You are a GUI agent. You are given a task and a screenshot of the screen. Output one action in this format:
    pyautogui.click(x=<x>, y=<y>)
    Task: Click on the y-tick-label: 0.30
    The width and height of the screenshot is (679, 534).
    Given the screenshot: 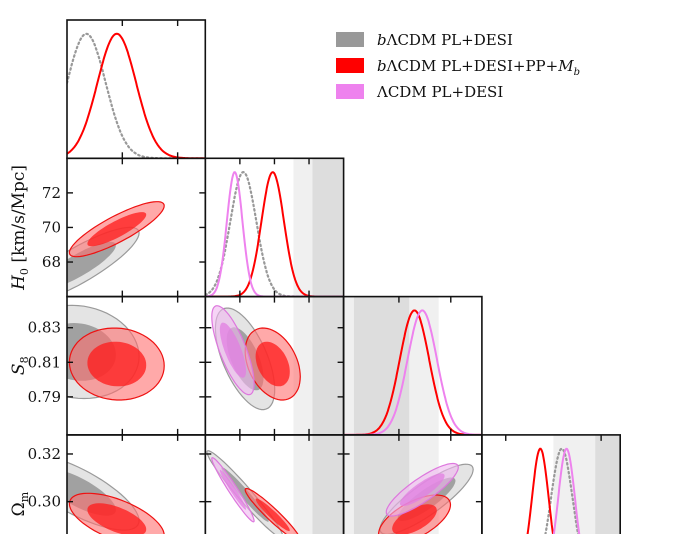 What is the action you would take?
    pyautogui.click(x=44, y=502)
    